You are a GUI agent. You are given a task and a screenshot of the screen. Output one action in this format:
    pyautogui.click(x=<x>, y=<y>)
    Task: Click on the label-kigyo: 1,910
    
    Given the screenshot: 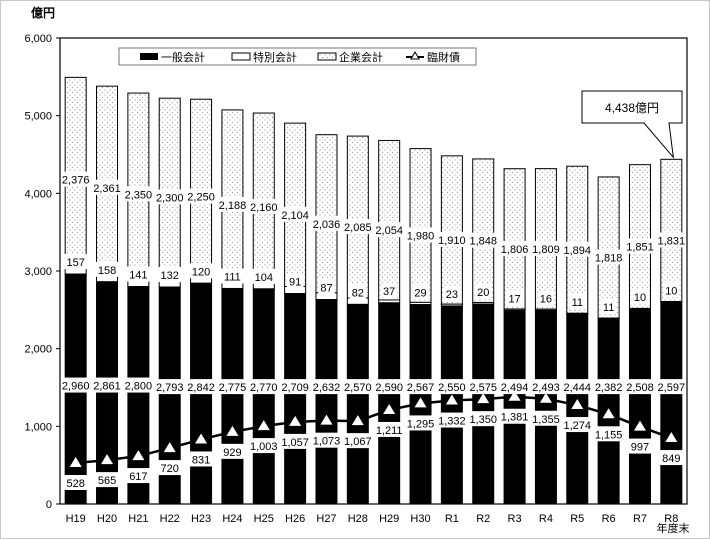 What is the action you would take?
    pyautogui.click(x=452, y=241)
    